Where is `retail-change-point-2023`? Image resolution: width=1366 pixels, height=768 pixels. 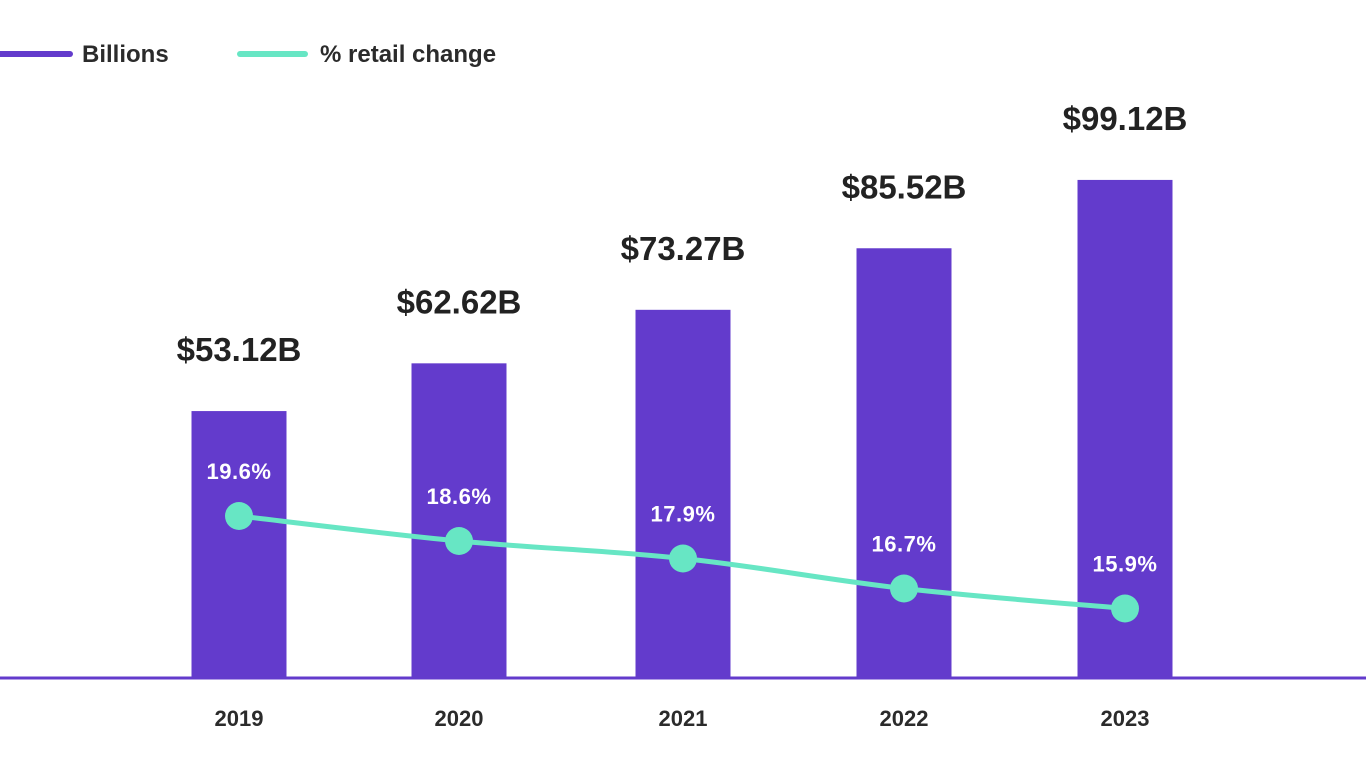 retail-change-point-2023 is located at coordinates (1125, 608).